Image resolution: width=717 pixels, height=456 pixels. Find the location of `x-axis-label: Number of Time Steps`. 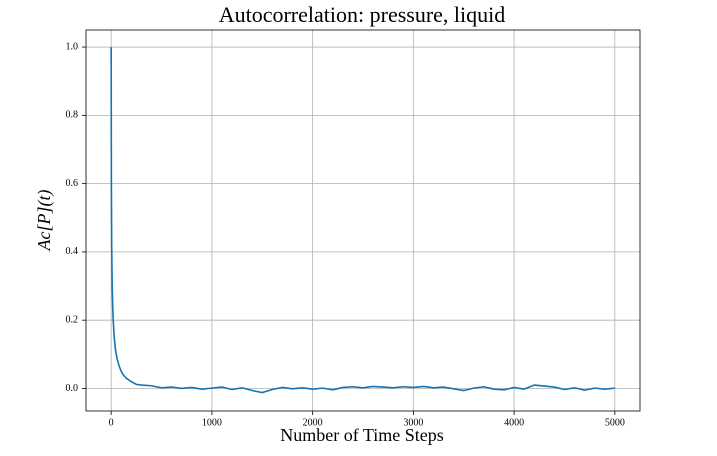

x-axis-label: Number of Time Steps is located at coordinates (362, 435).